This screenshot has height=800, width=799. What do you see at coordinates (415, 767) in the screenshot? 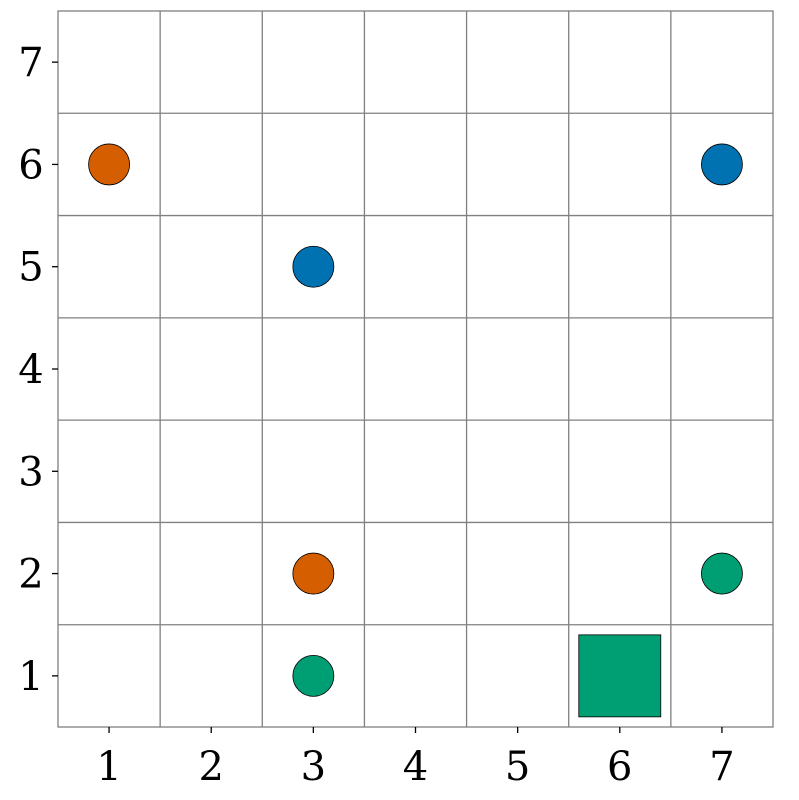
I see `x-tick-label: 4` at bounding box center [415, 767].